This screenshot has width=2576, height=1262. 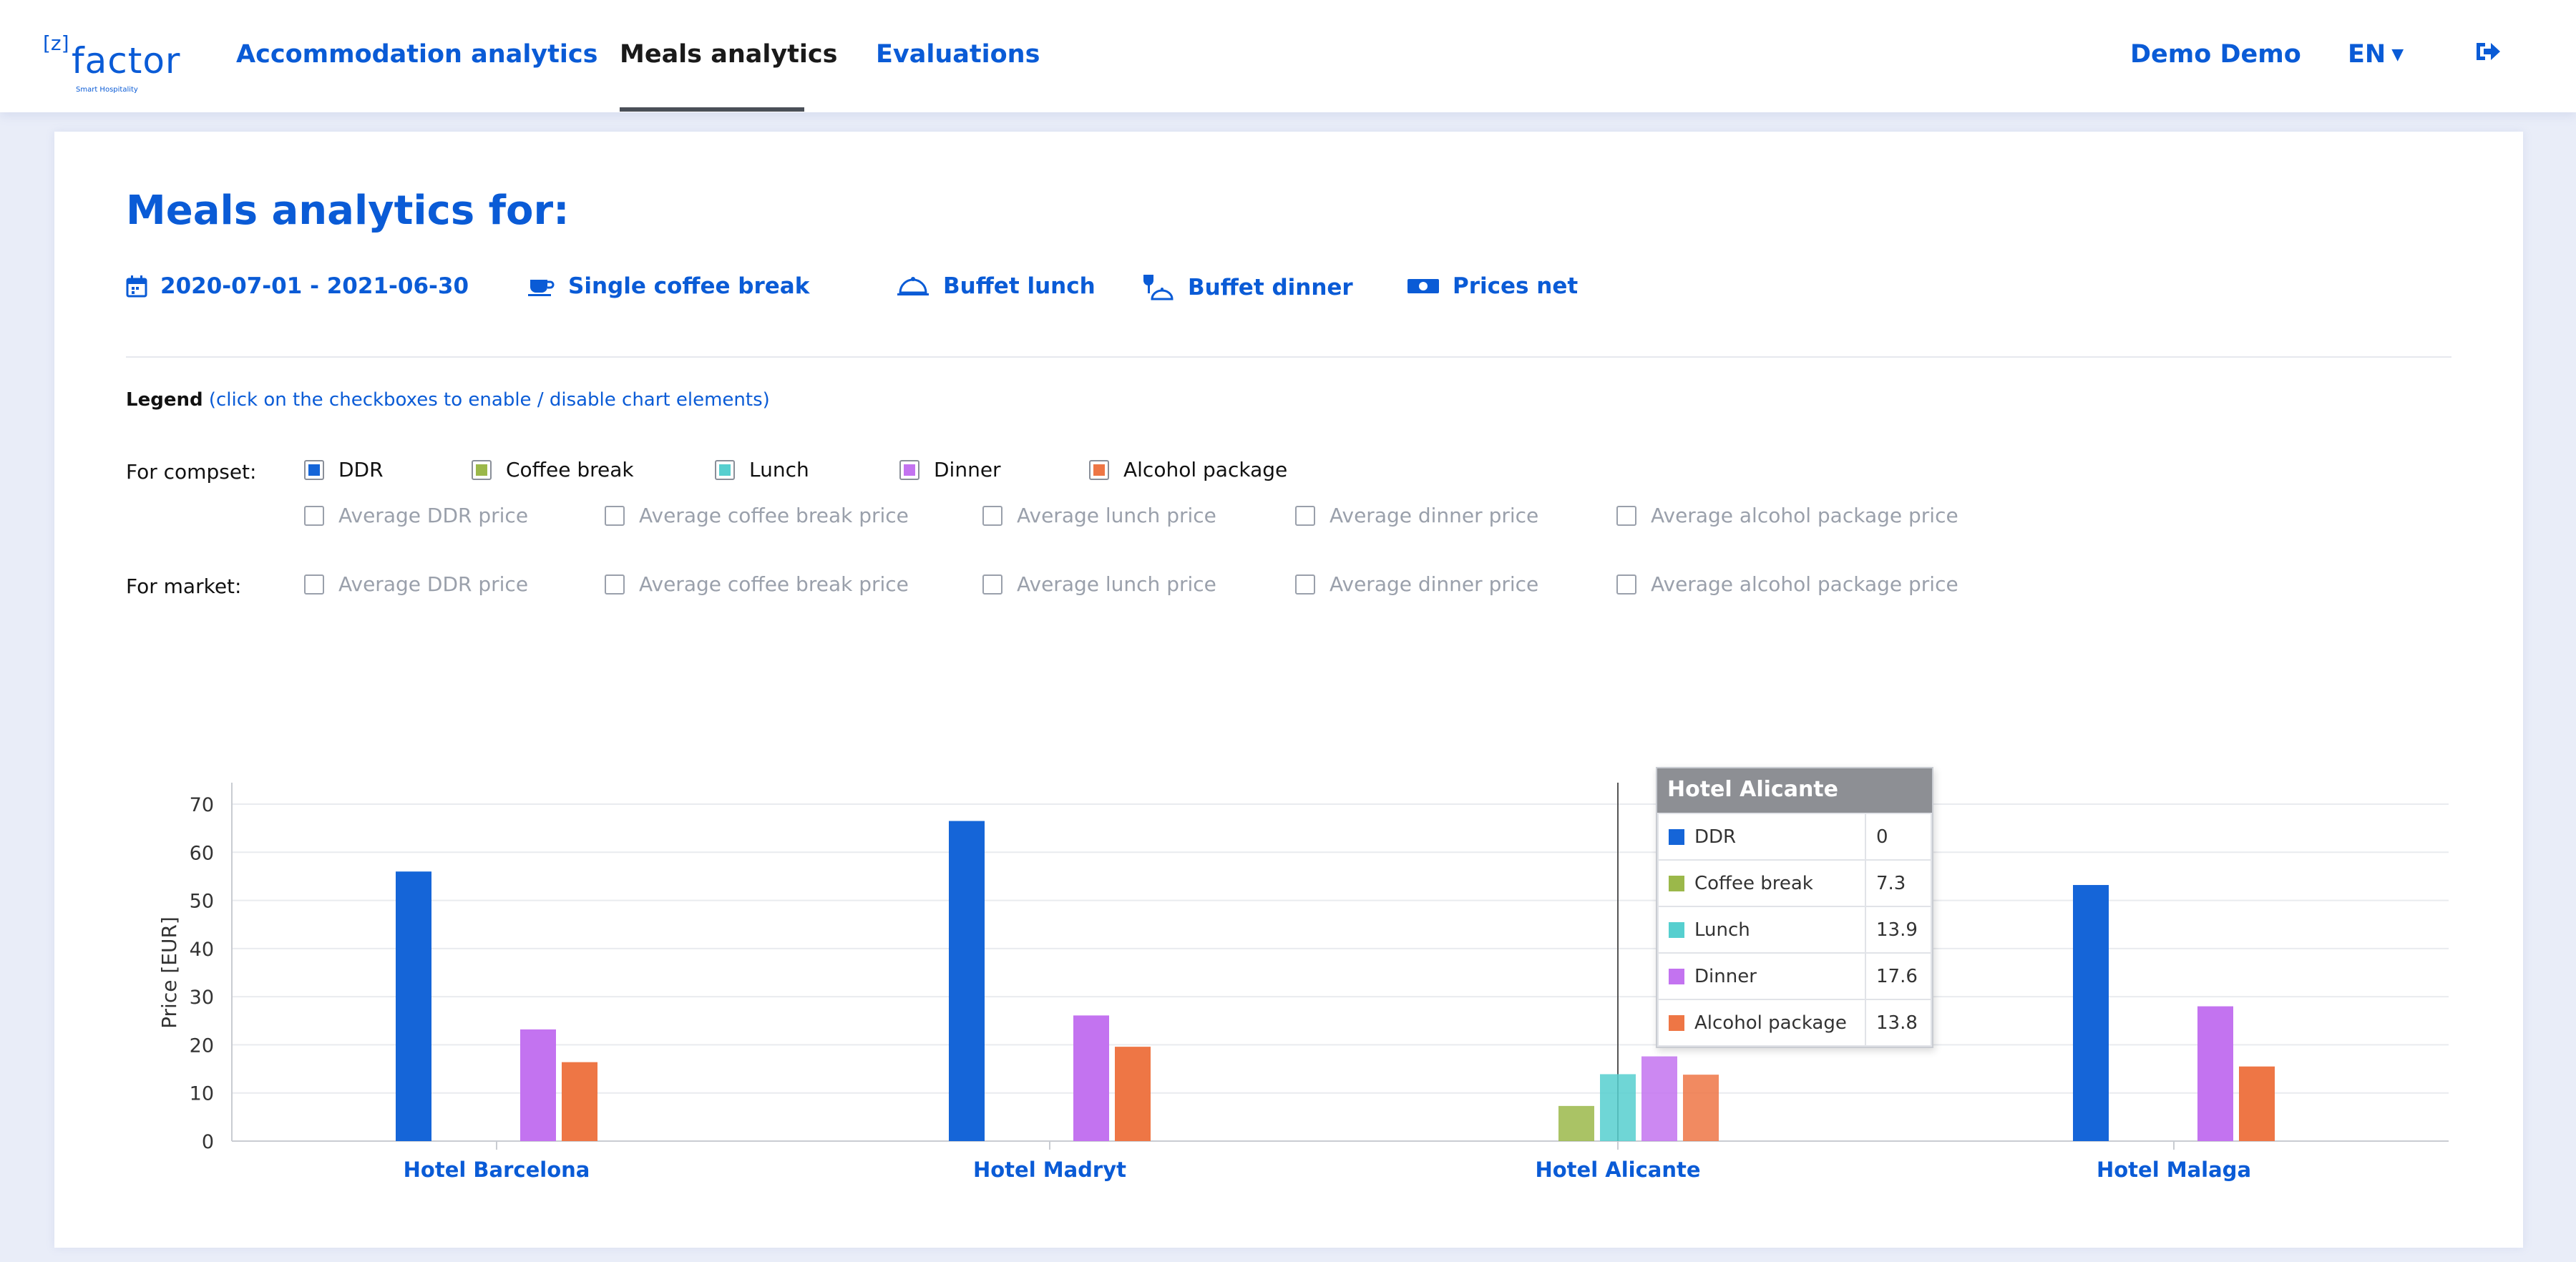 I want to click on tooltip-series-cell: DDR, so click(x=1761, y=837).